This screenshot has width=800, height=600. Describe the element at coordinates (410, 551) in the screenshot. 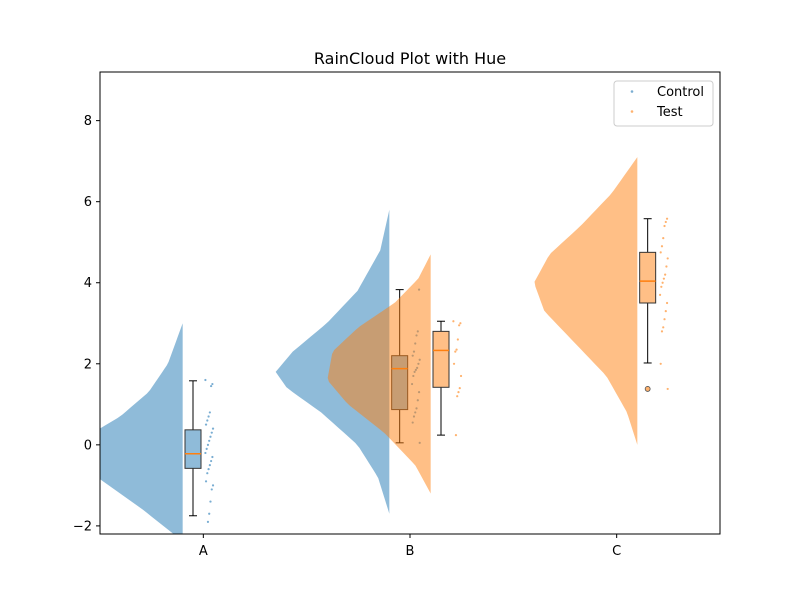

I see `x-tick-label-b: B` at that location.